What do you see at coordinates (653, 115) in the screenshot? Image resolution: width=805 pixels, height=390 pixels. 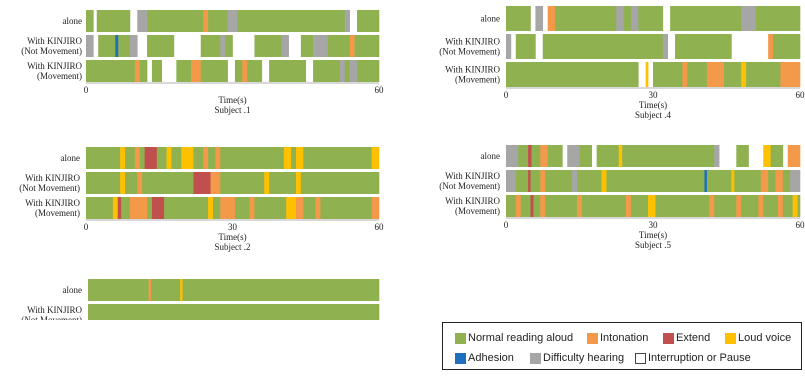 I see `chart-title: Subject .4` at bounding box center [653, 115].